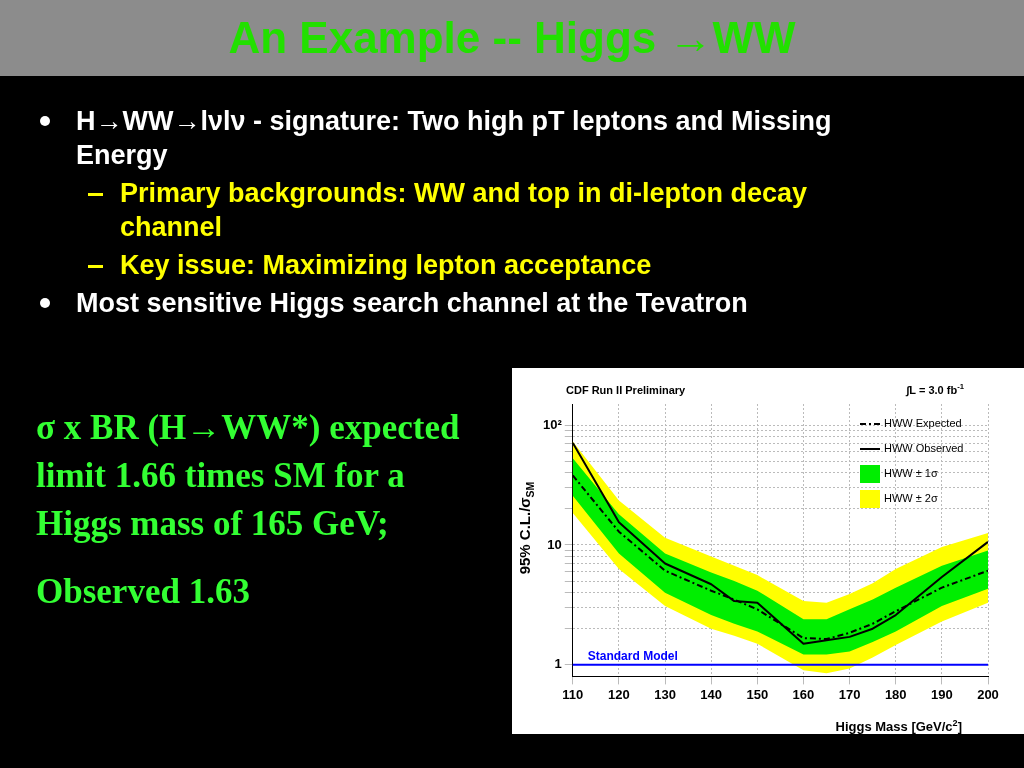 Image resolution: width=1024 pixels, height=768 pixels. Describe the element at coordinates (895, 694) in the screenshot. I see `x-tick-label: 180` at that location.